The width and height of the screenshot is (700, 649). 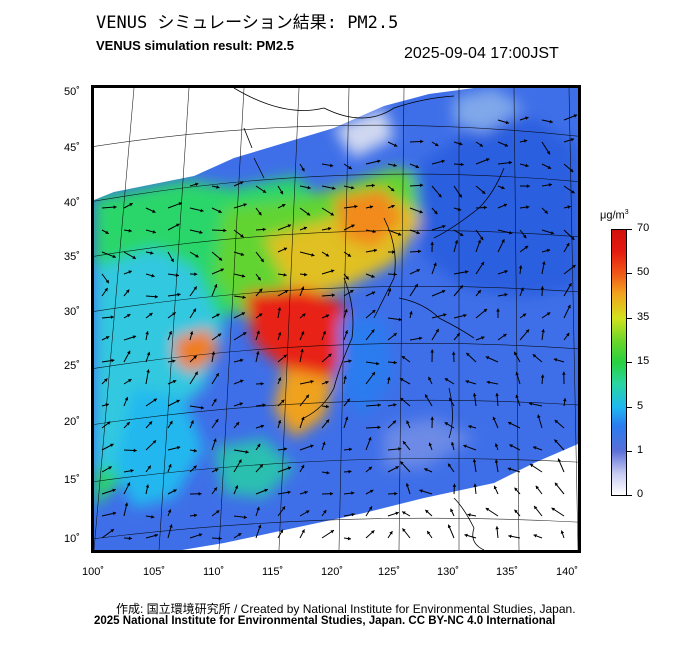 I want to click on colorbar-tick-15: 15, so click(x=643, y=361).